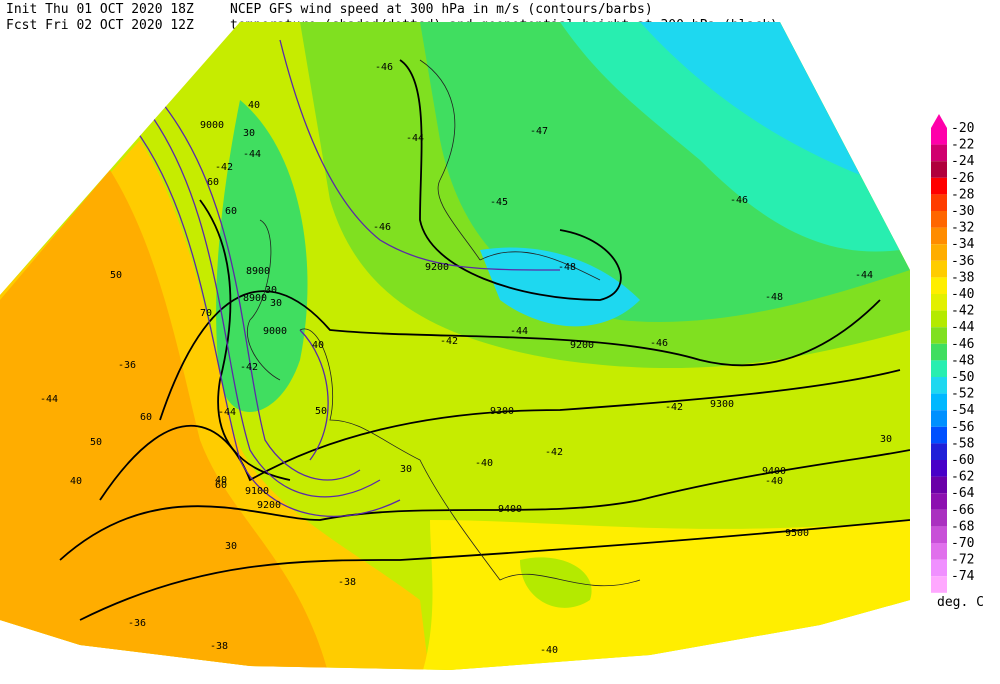 The image size is (1000, 684). I want to click on colorbar-label: -54, so click(963, 410).